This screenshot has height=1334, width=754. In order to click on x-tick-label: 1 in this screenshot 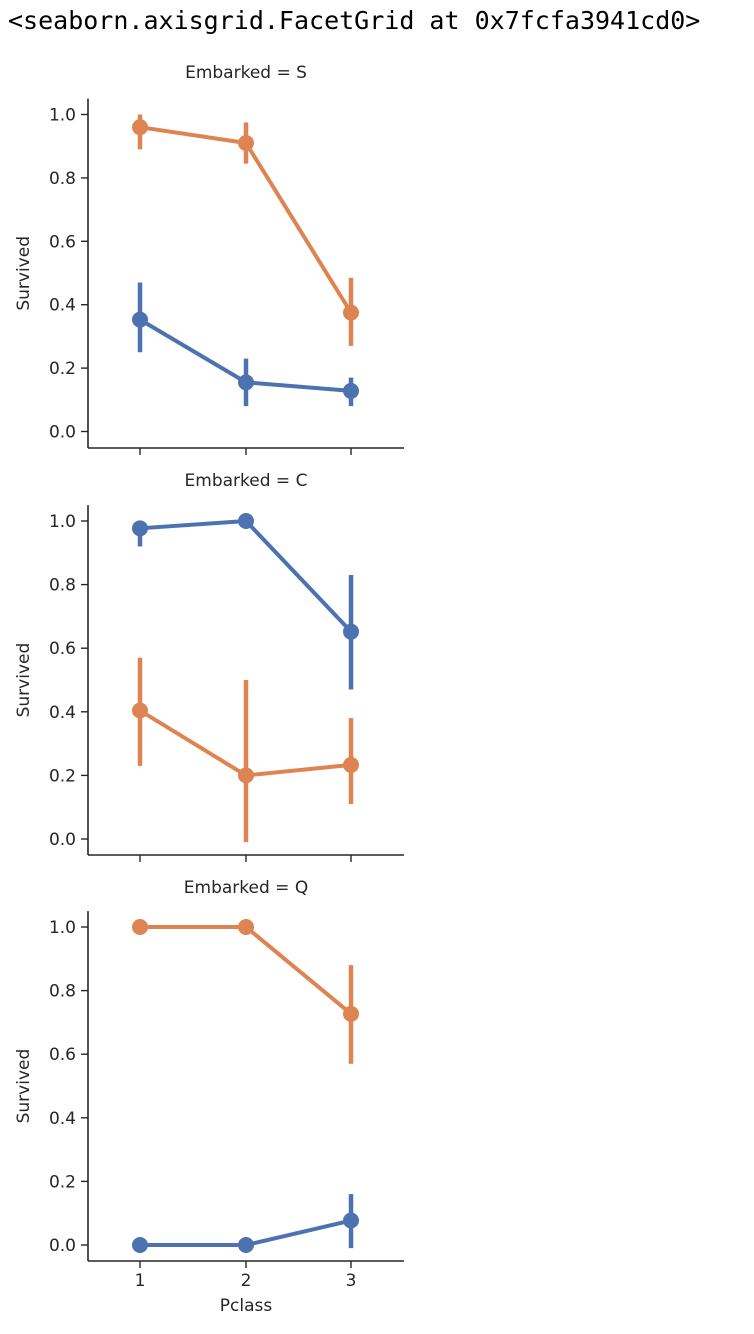, I will do `click(140, 1281)`.